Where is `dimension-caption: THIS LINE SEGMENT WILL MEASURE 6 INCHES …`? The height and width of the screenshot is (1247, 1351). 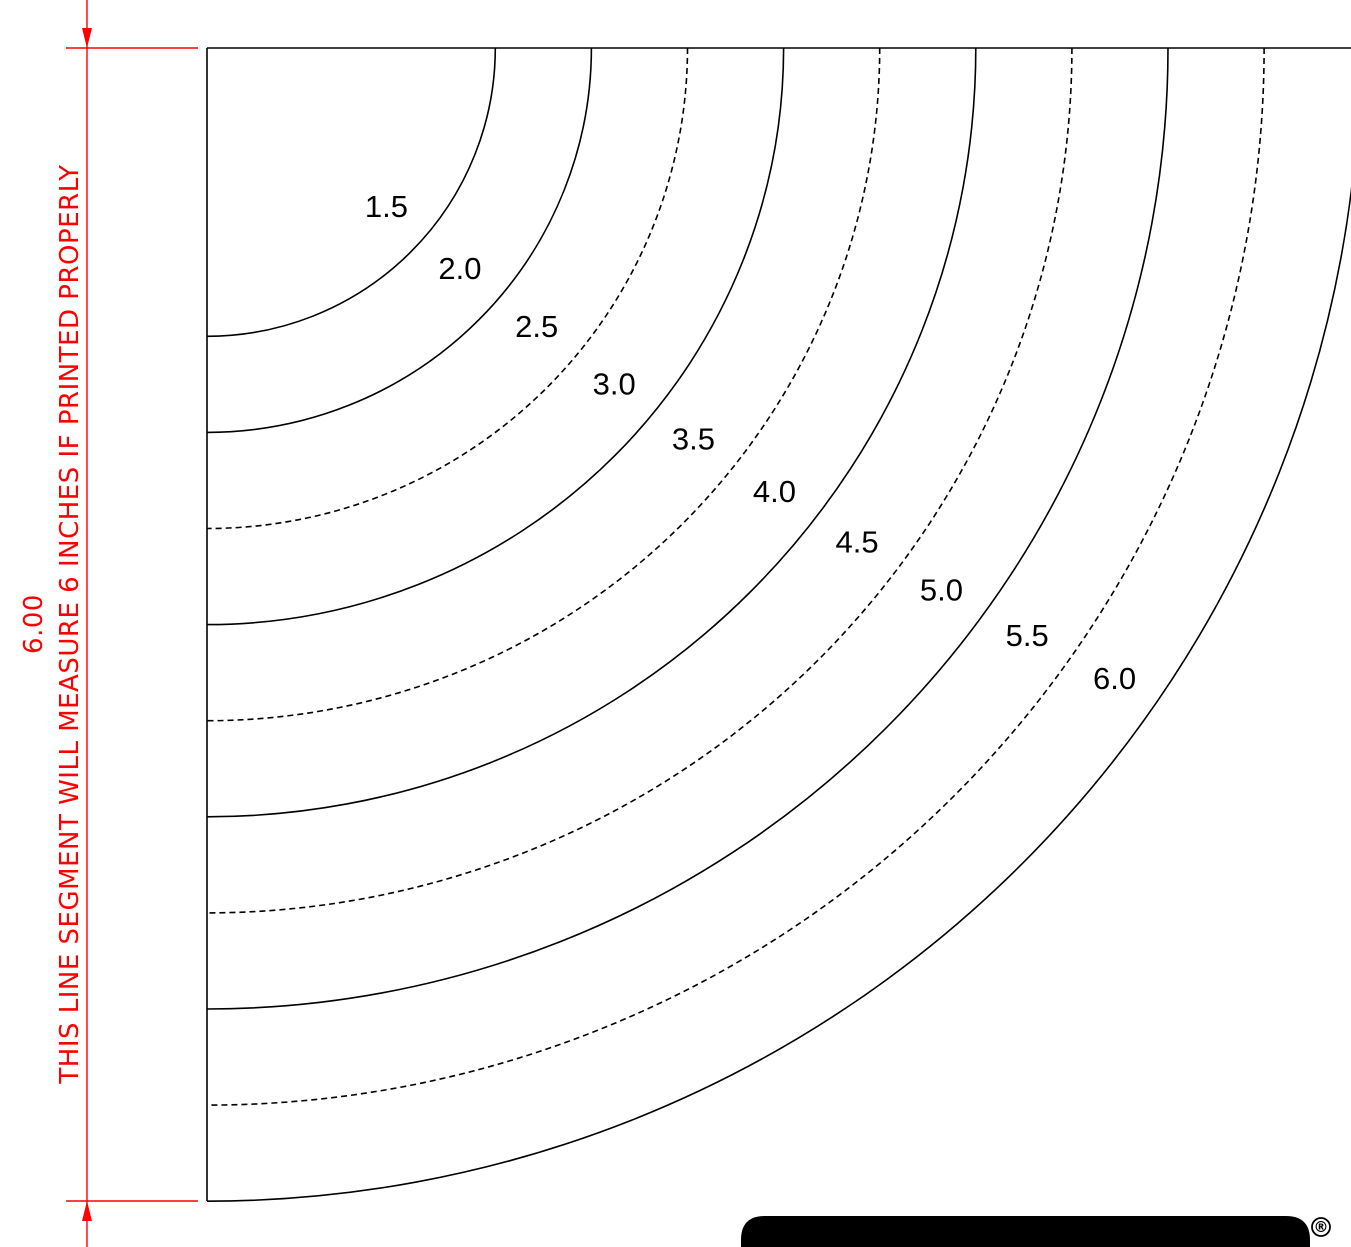
dimension-caption: THIS LINE SEGMENT WILL MEASURE 6 INCHES … is located at coordinates (70, 624).